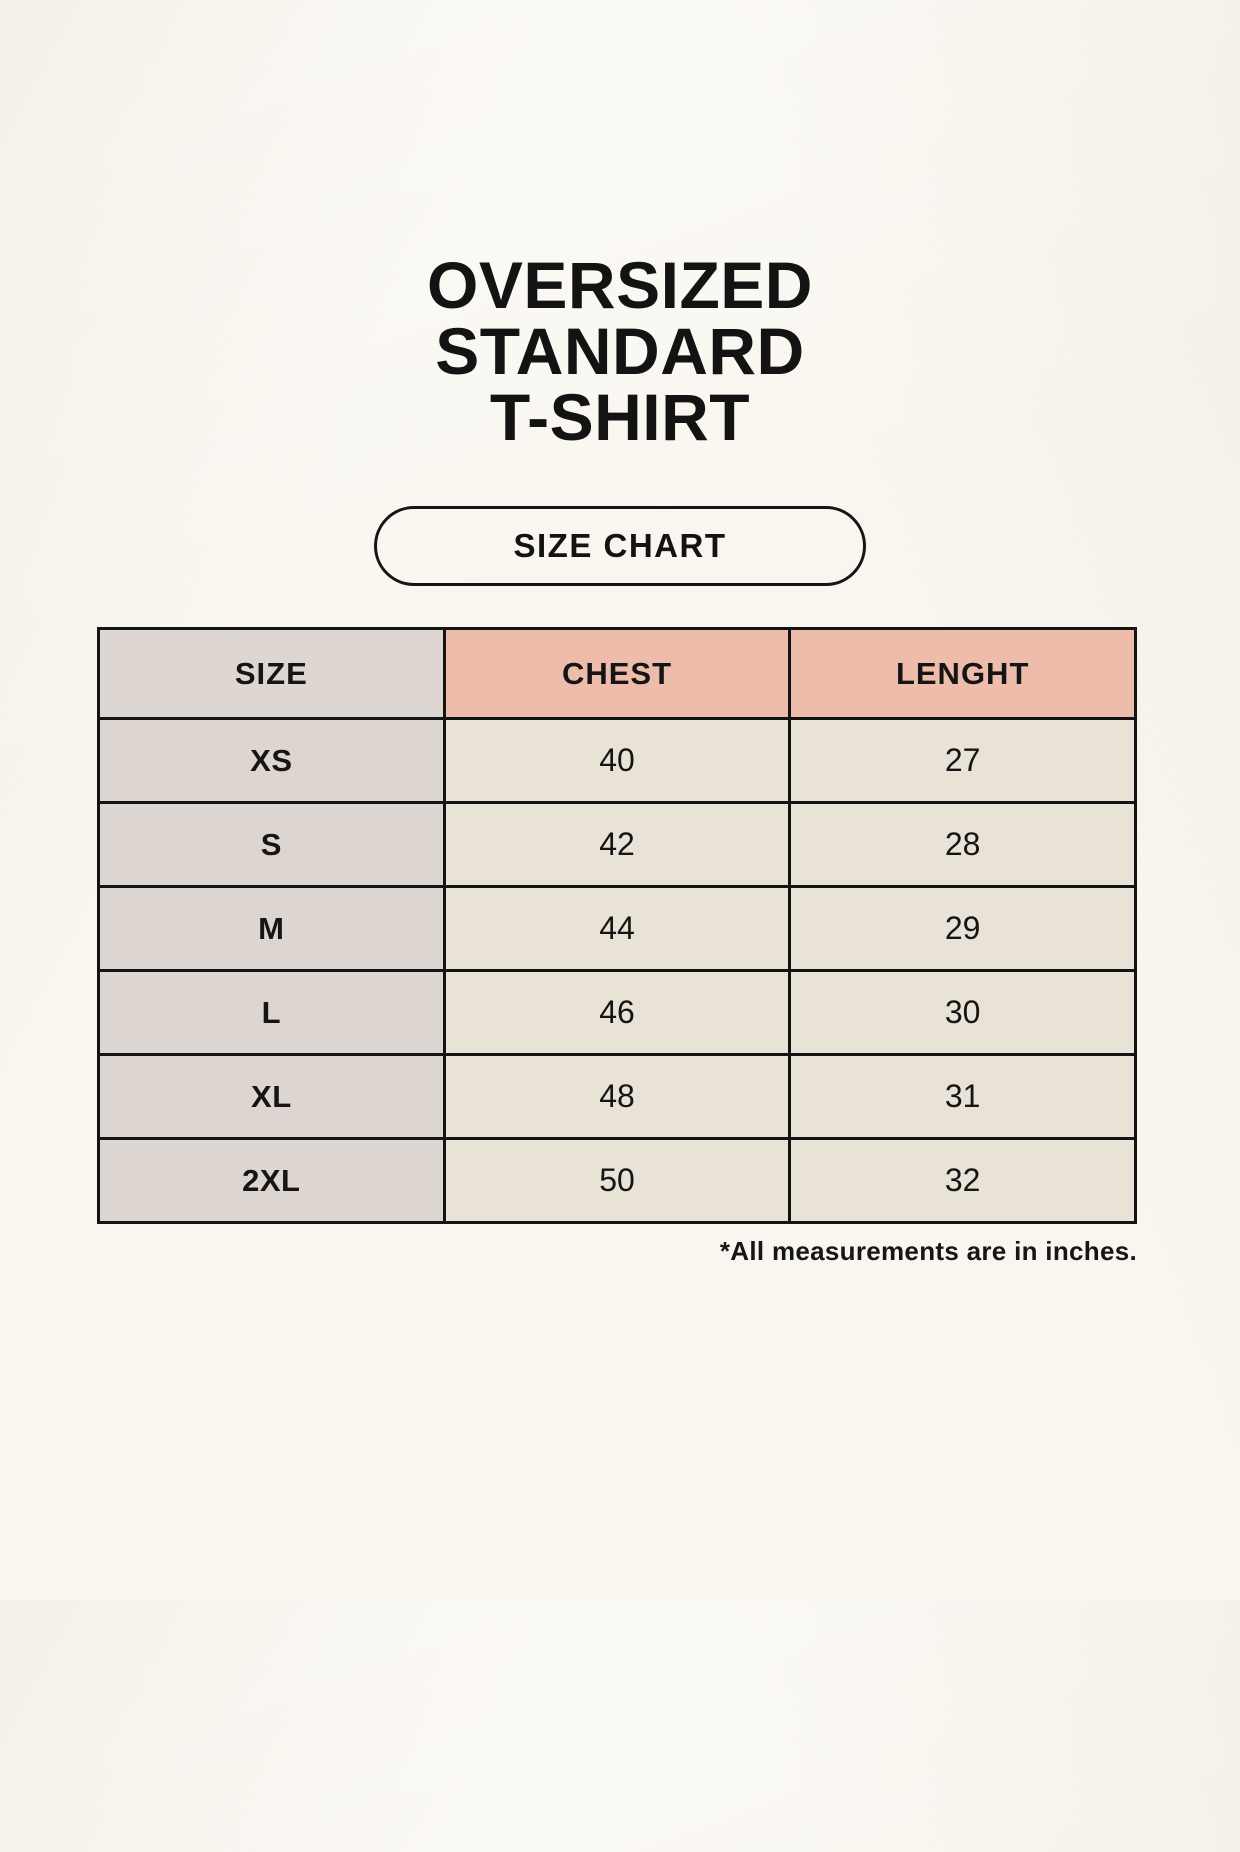  I want to click on chest-value: 48, so click(617, 1096).